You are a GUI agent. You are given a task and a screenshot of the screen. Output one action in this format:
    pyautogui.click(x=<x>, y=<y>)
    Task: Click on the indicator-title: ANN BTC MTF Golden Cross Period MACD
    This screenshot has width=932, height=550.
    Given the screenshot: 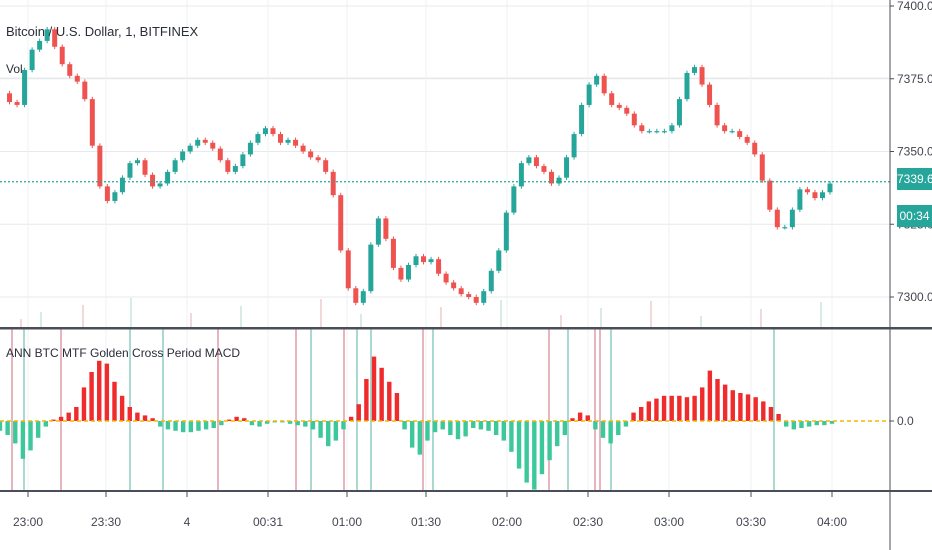 What is the action you would take?
    pyautogui.click(x=123, y=353)
    